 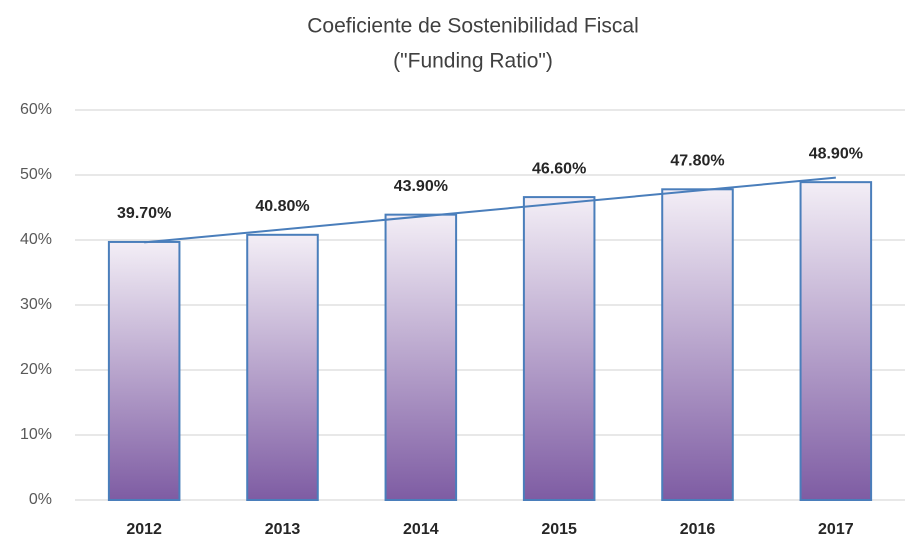 I want to click on x-tick-label: 2016, so click(x=698, y=529).